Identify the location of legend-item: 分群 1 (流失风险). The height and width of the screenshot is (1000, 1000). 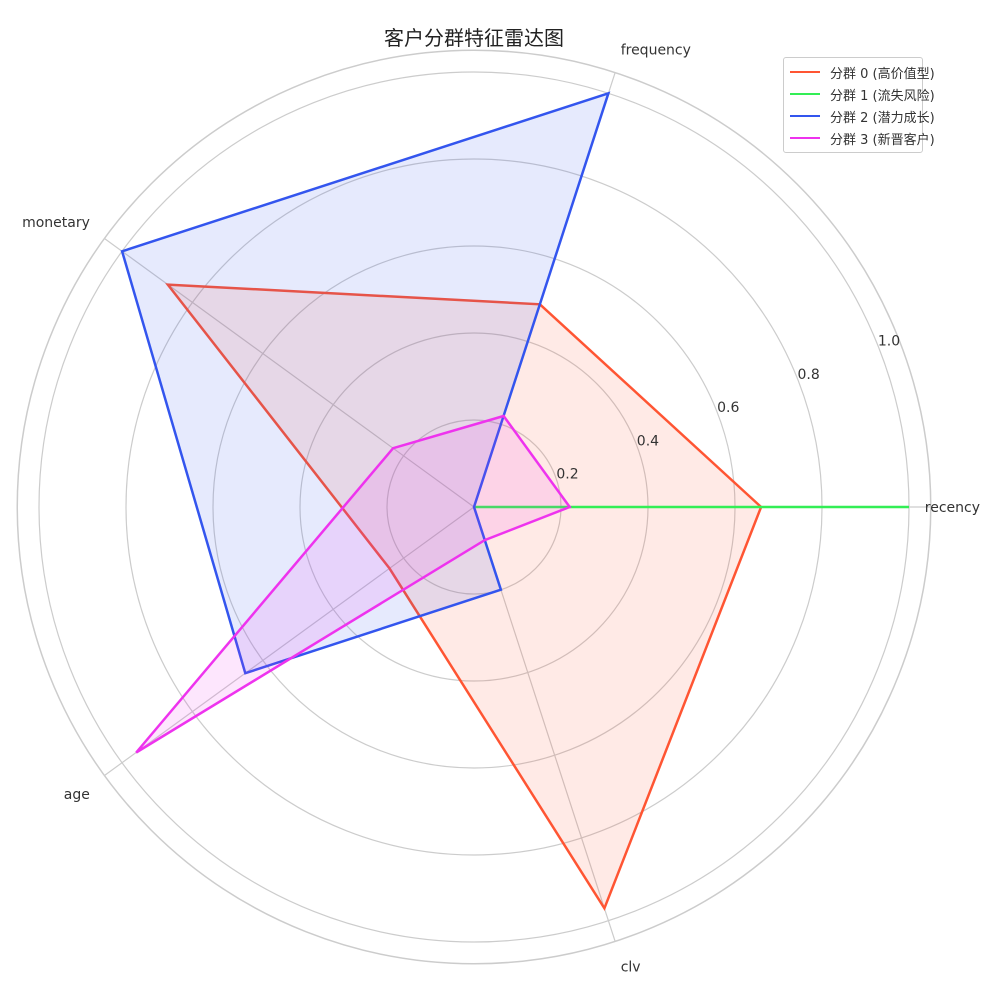
(862, 94).